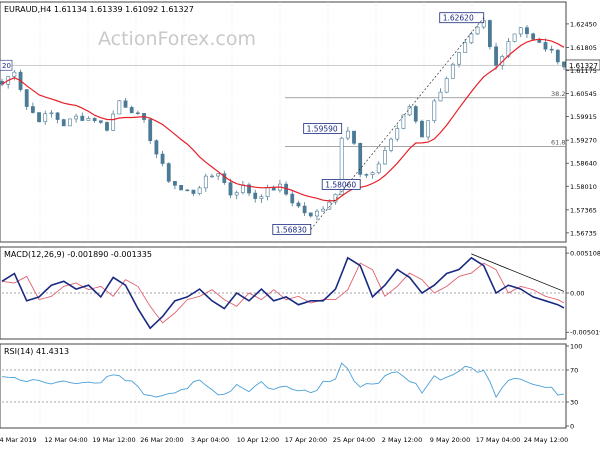 This screenshot has height=454, width=600. What do you see at coordinates (210, 440) in the screenshot?
I see `x-tick-label: 3 Apr 04:00` at bounding box center [210, 440].